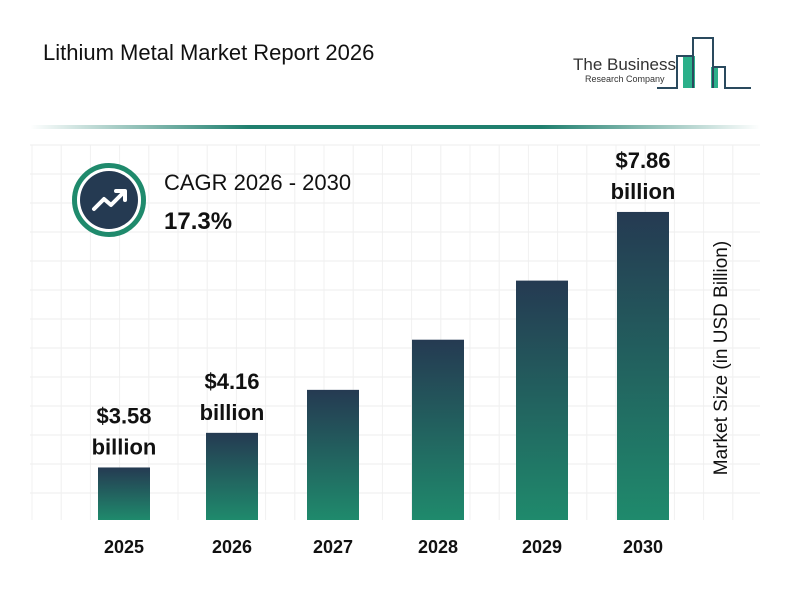 The height and width of the screenshot is (600, 800). I want to click on x-tick-label: 2026, so click(232, 547).